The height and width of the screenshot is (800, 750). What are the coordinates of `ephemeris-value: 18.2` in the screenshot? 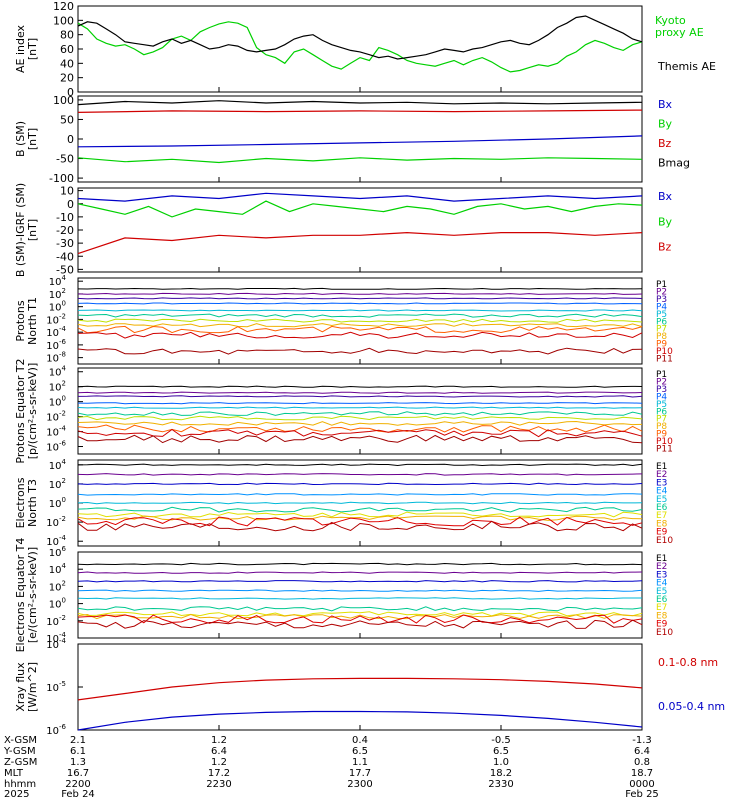 It's located at (501, 773).